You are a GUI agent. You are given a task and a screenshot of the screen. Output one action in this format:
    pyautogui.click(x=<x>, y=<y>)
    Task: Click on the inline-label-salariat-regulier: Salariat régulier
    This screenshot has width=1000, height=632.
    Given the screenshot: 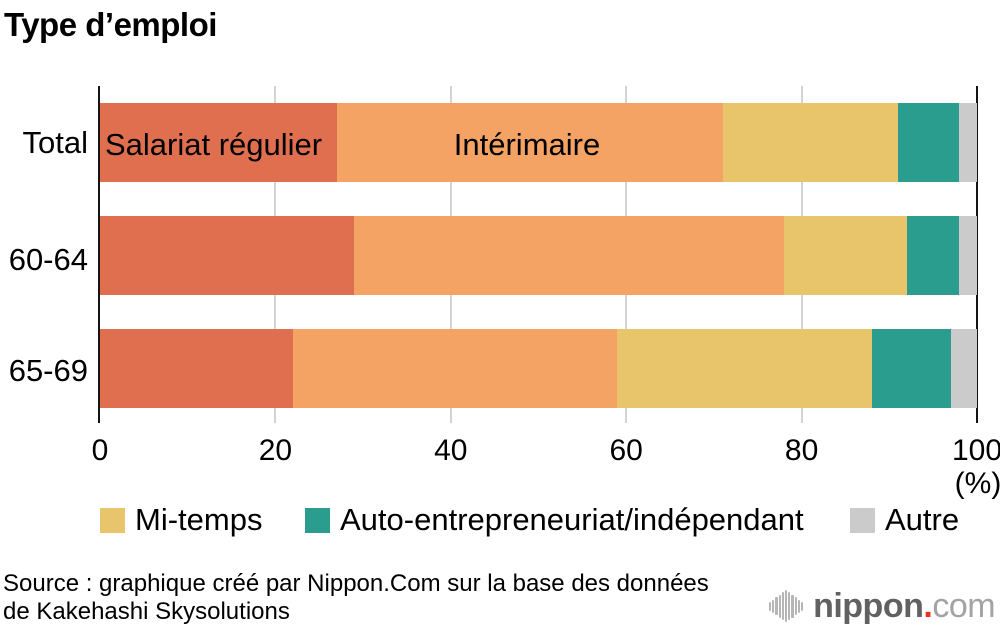 What is the action you would take?
    pyautogui.click(x=214, y=144)
    